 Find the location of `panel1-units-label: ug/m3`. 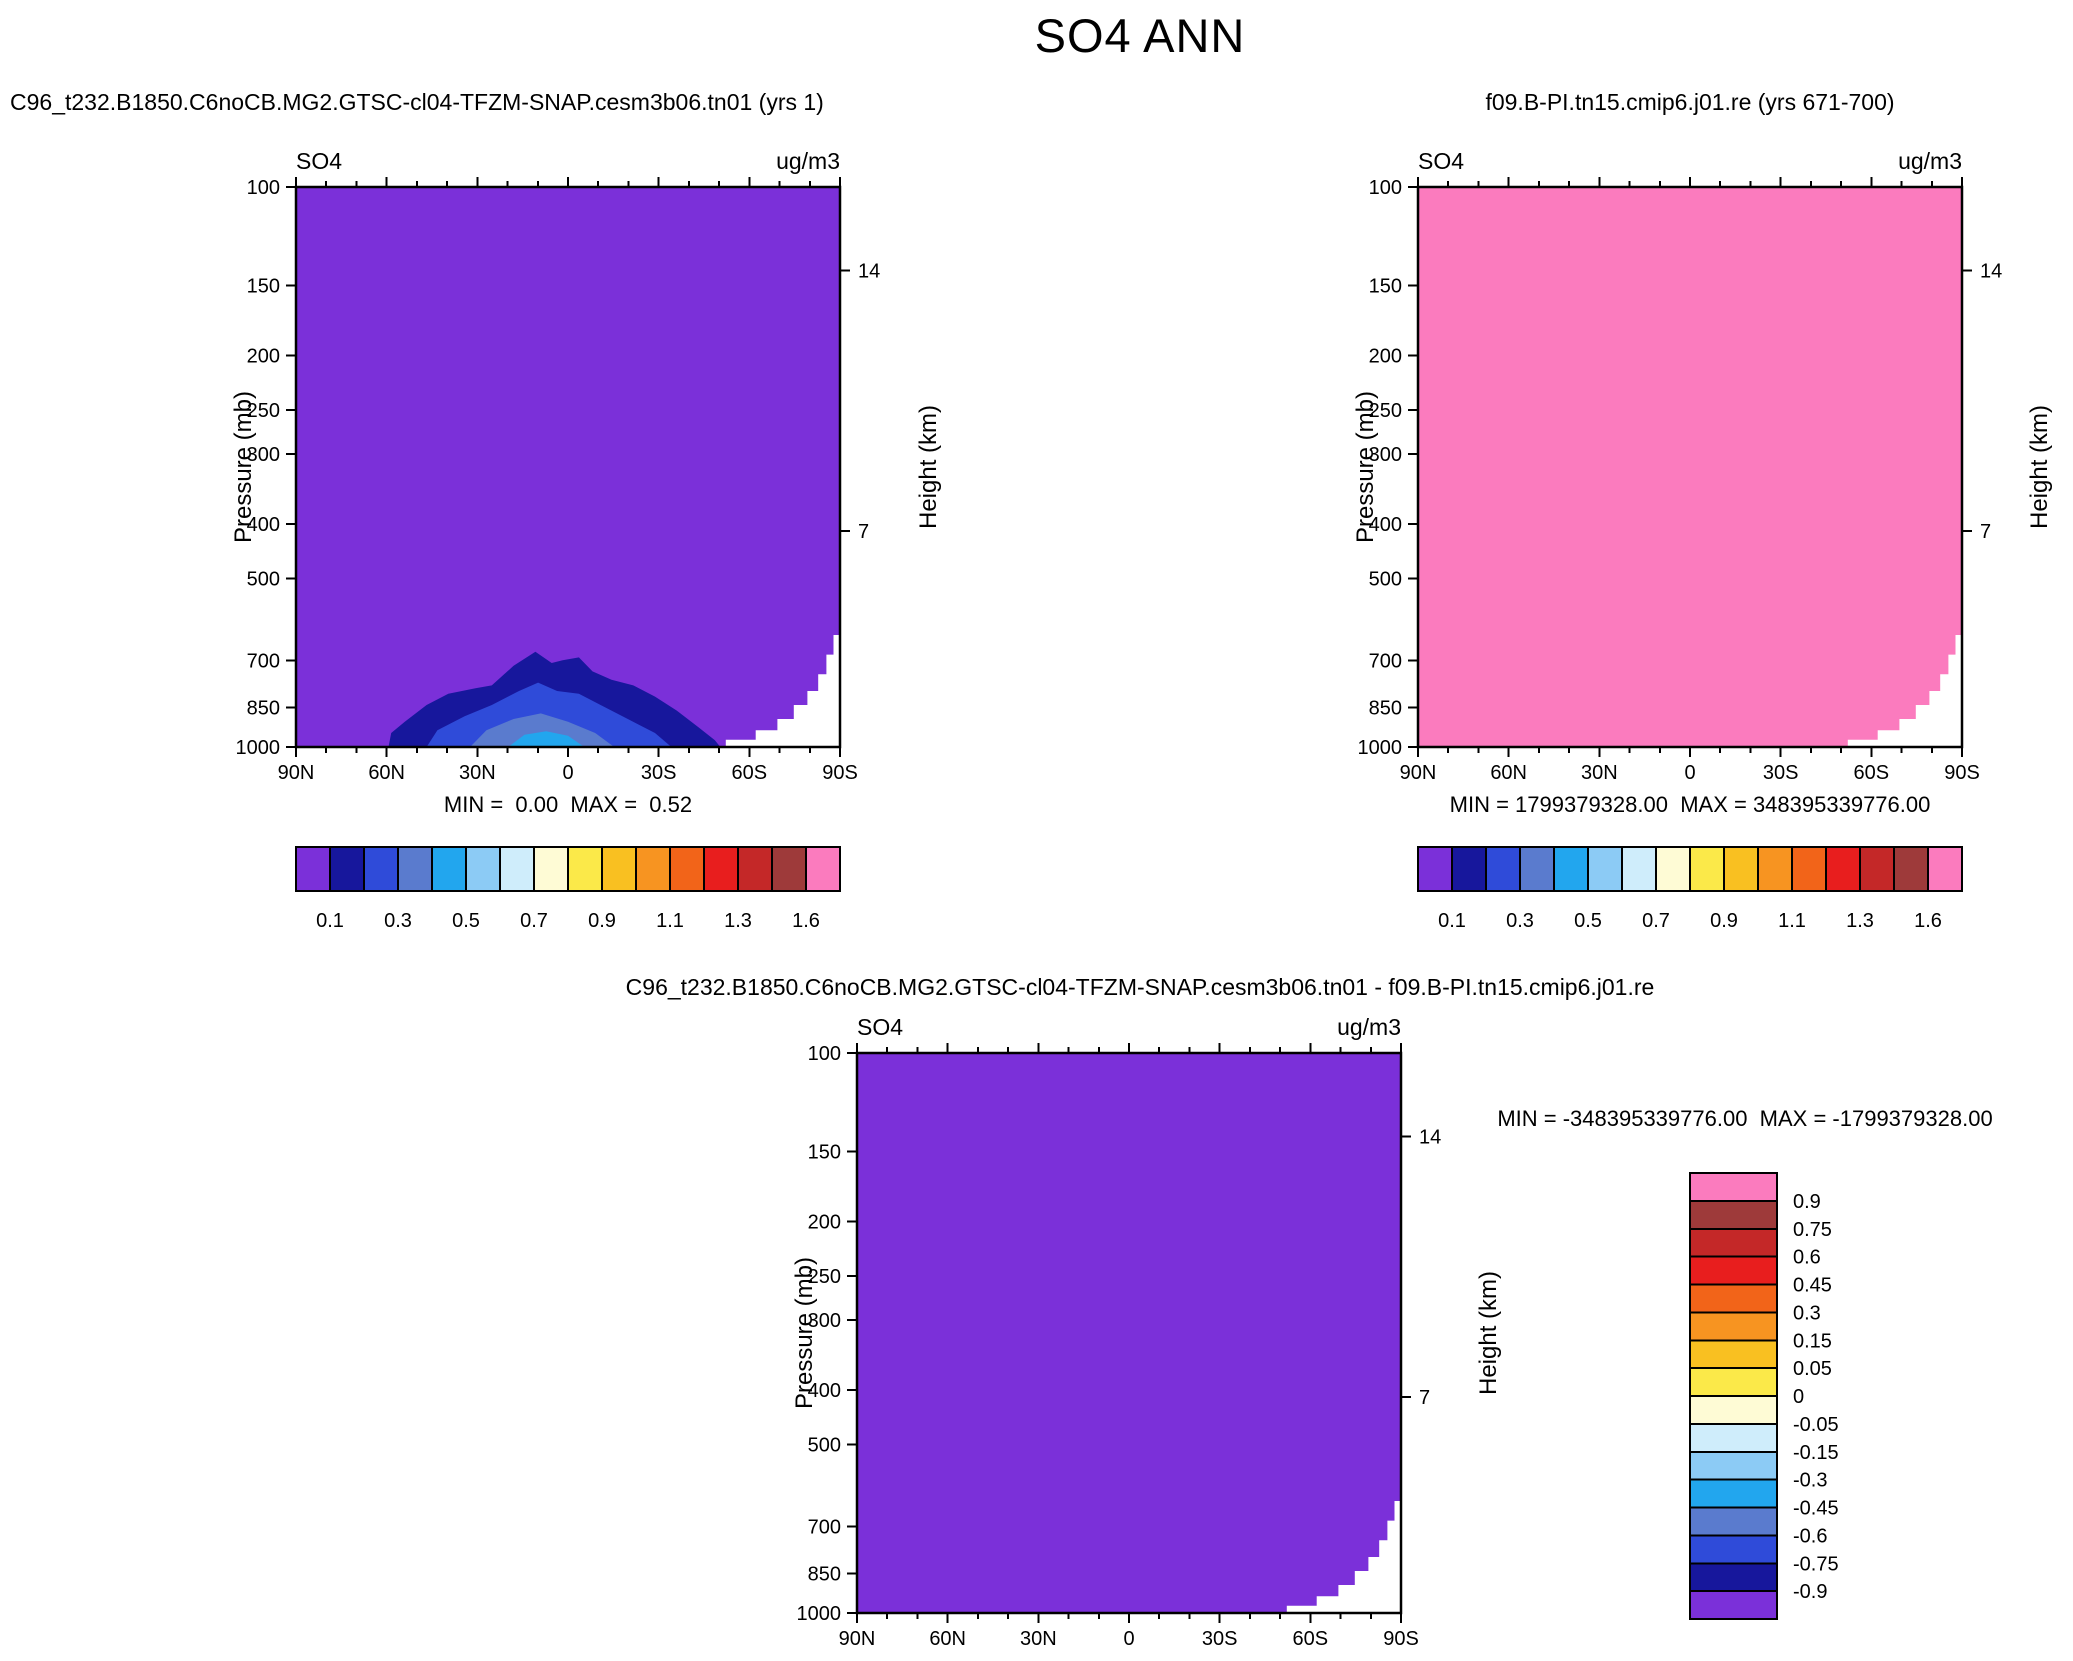

panel1-units-label: ug/m3 is located at coordinates (808, 161).